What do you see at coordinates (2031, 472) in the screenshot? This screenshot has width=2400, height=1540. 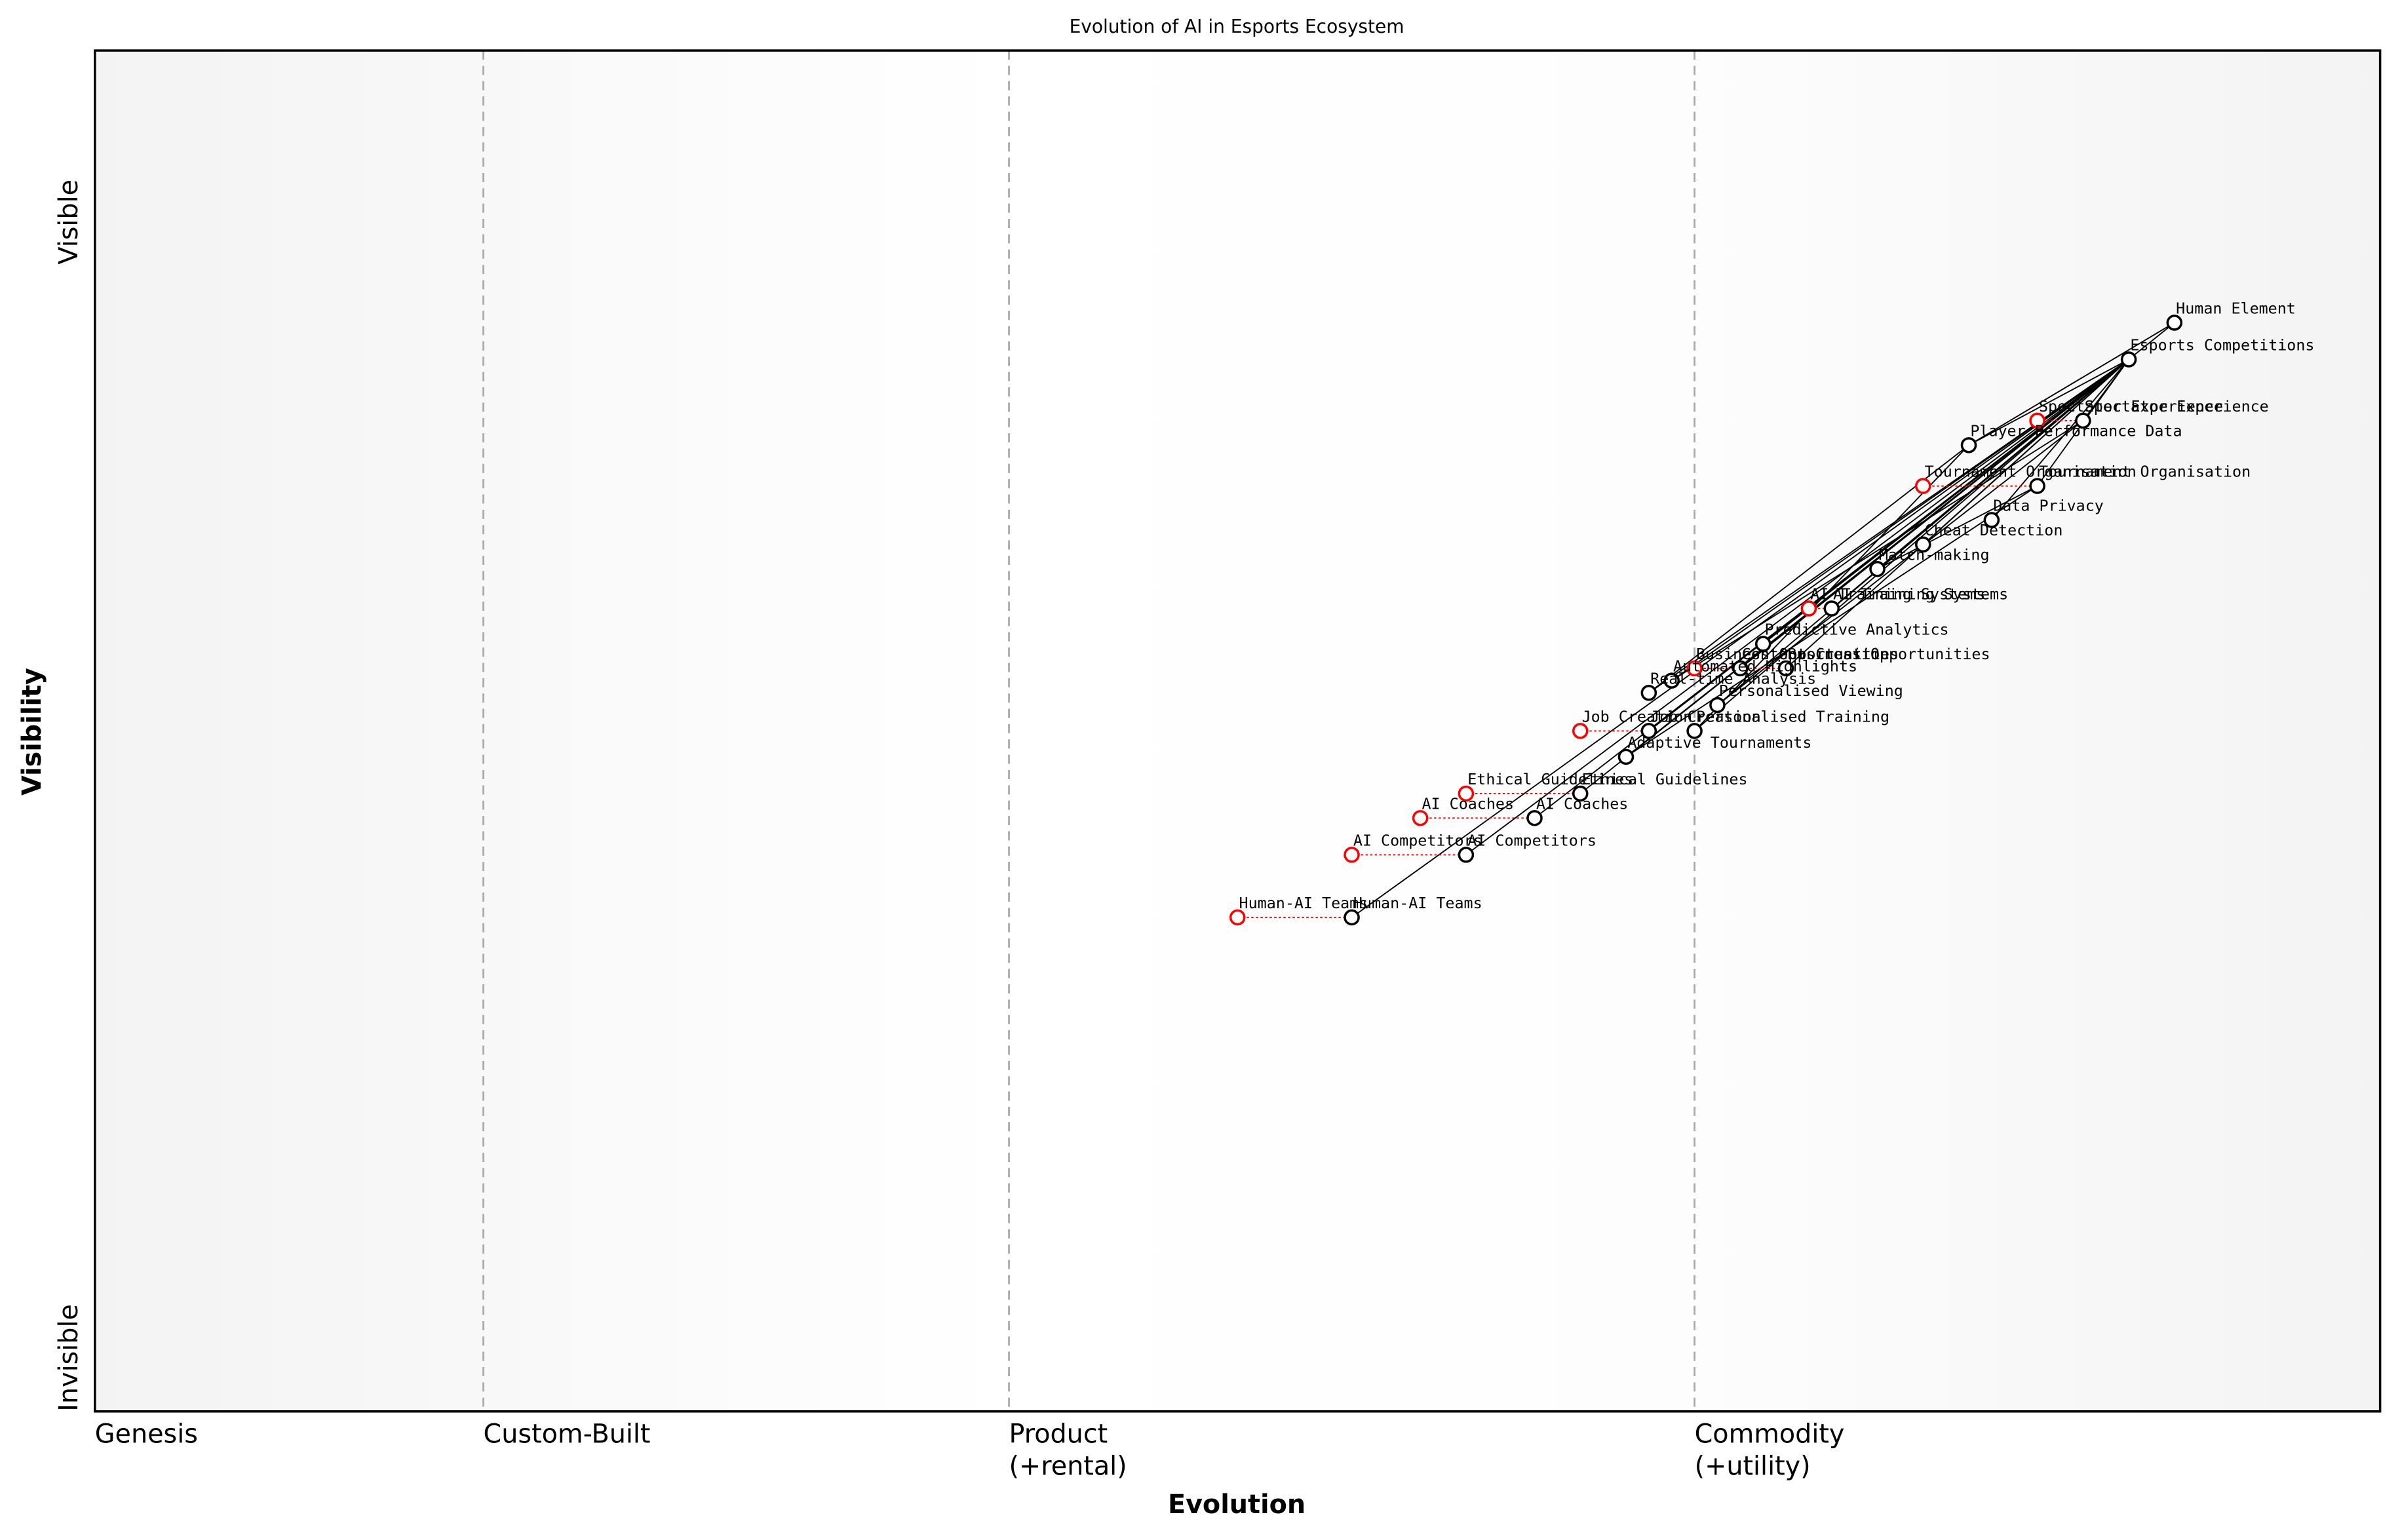 I see `evolved-node-label: Tournament Organisation` at bounding box center [2031, 472].